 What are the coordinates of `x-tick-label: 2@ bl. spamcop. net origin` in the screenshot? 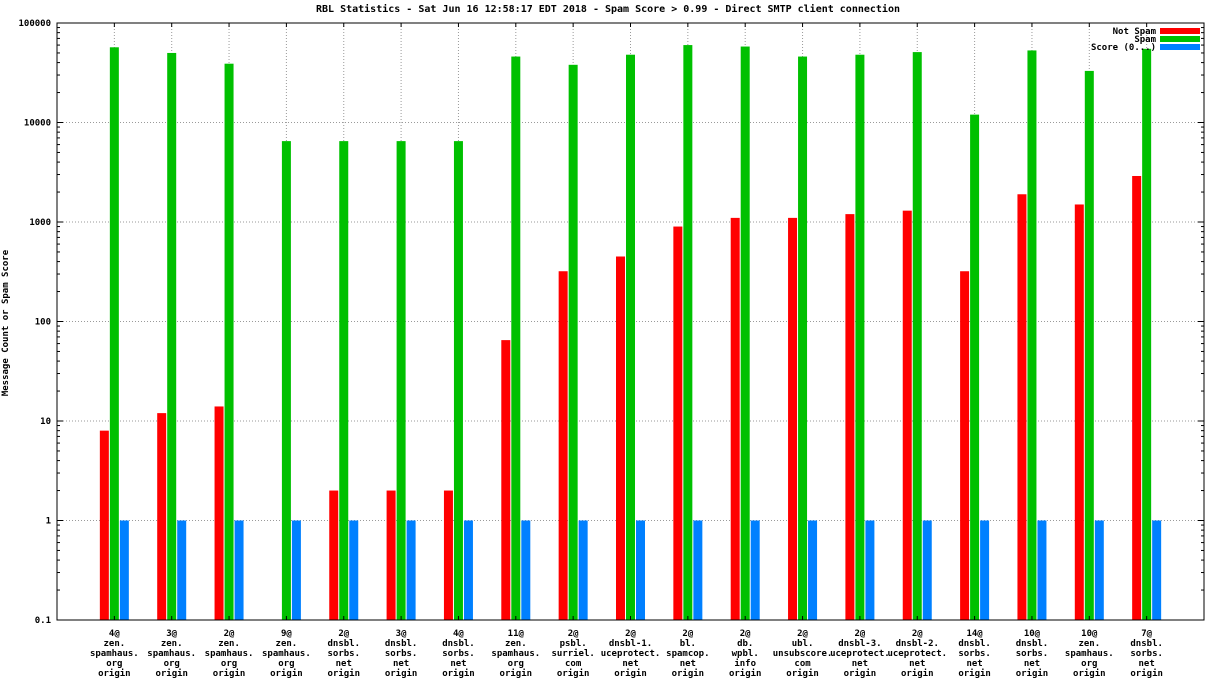 It's located at (687, 654).